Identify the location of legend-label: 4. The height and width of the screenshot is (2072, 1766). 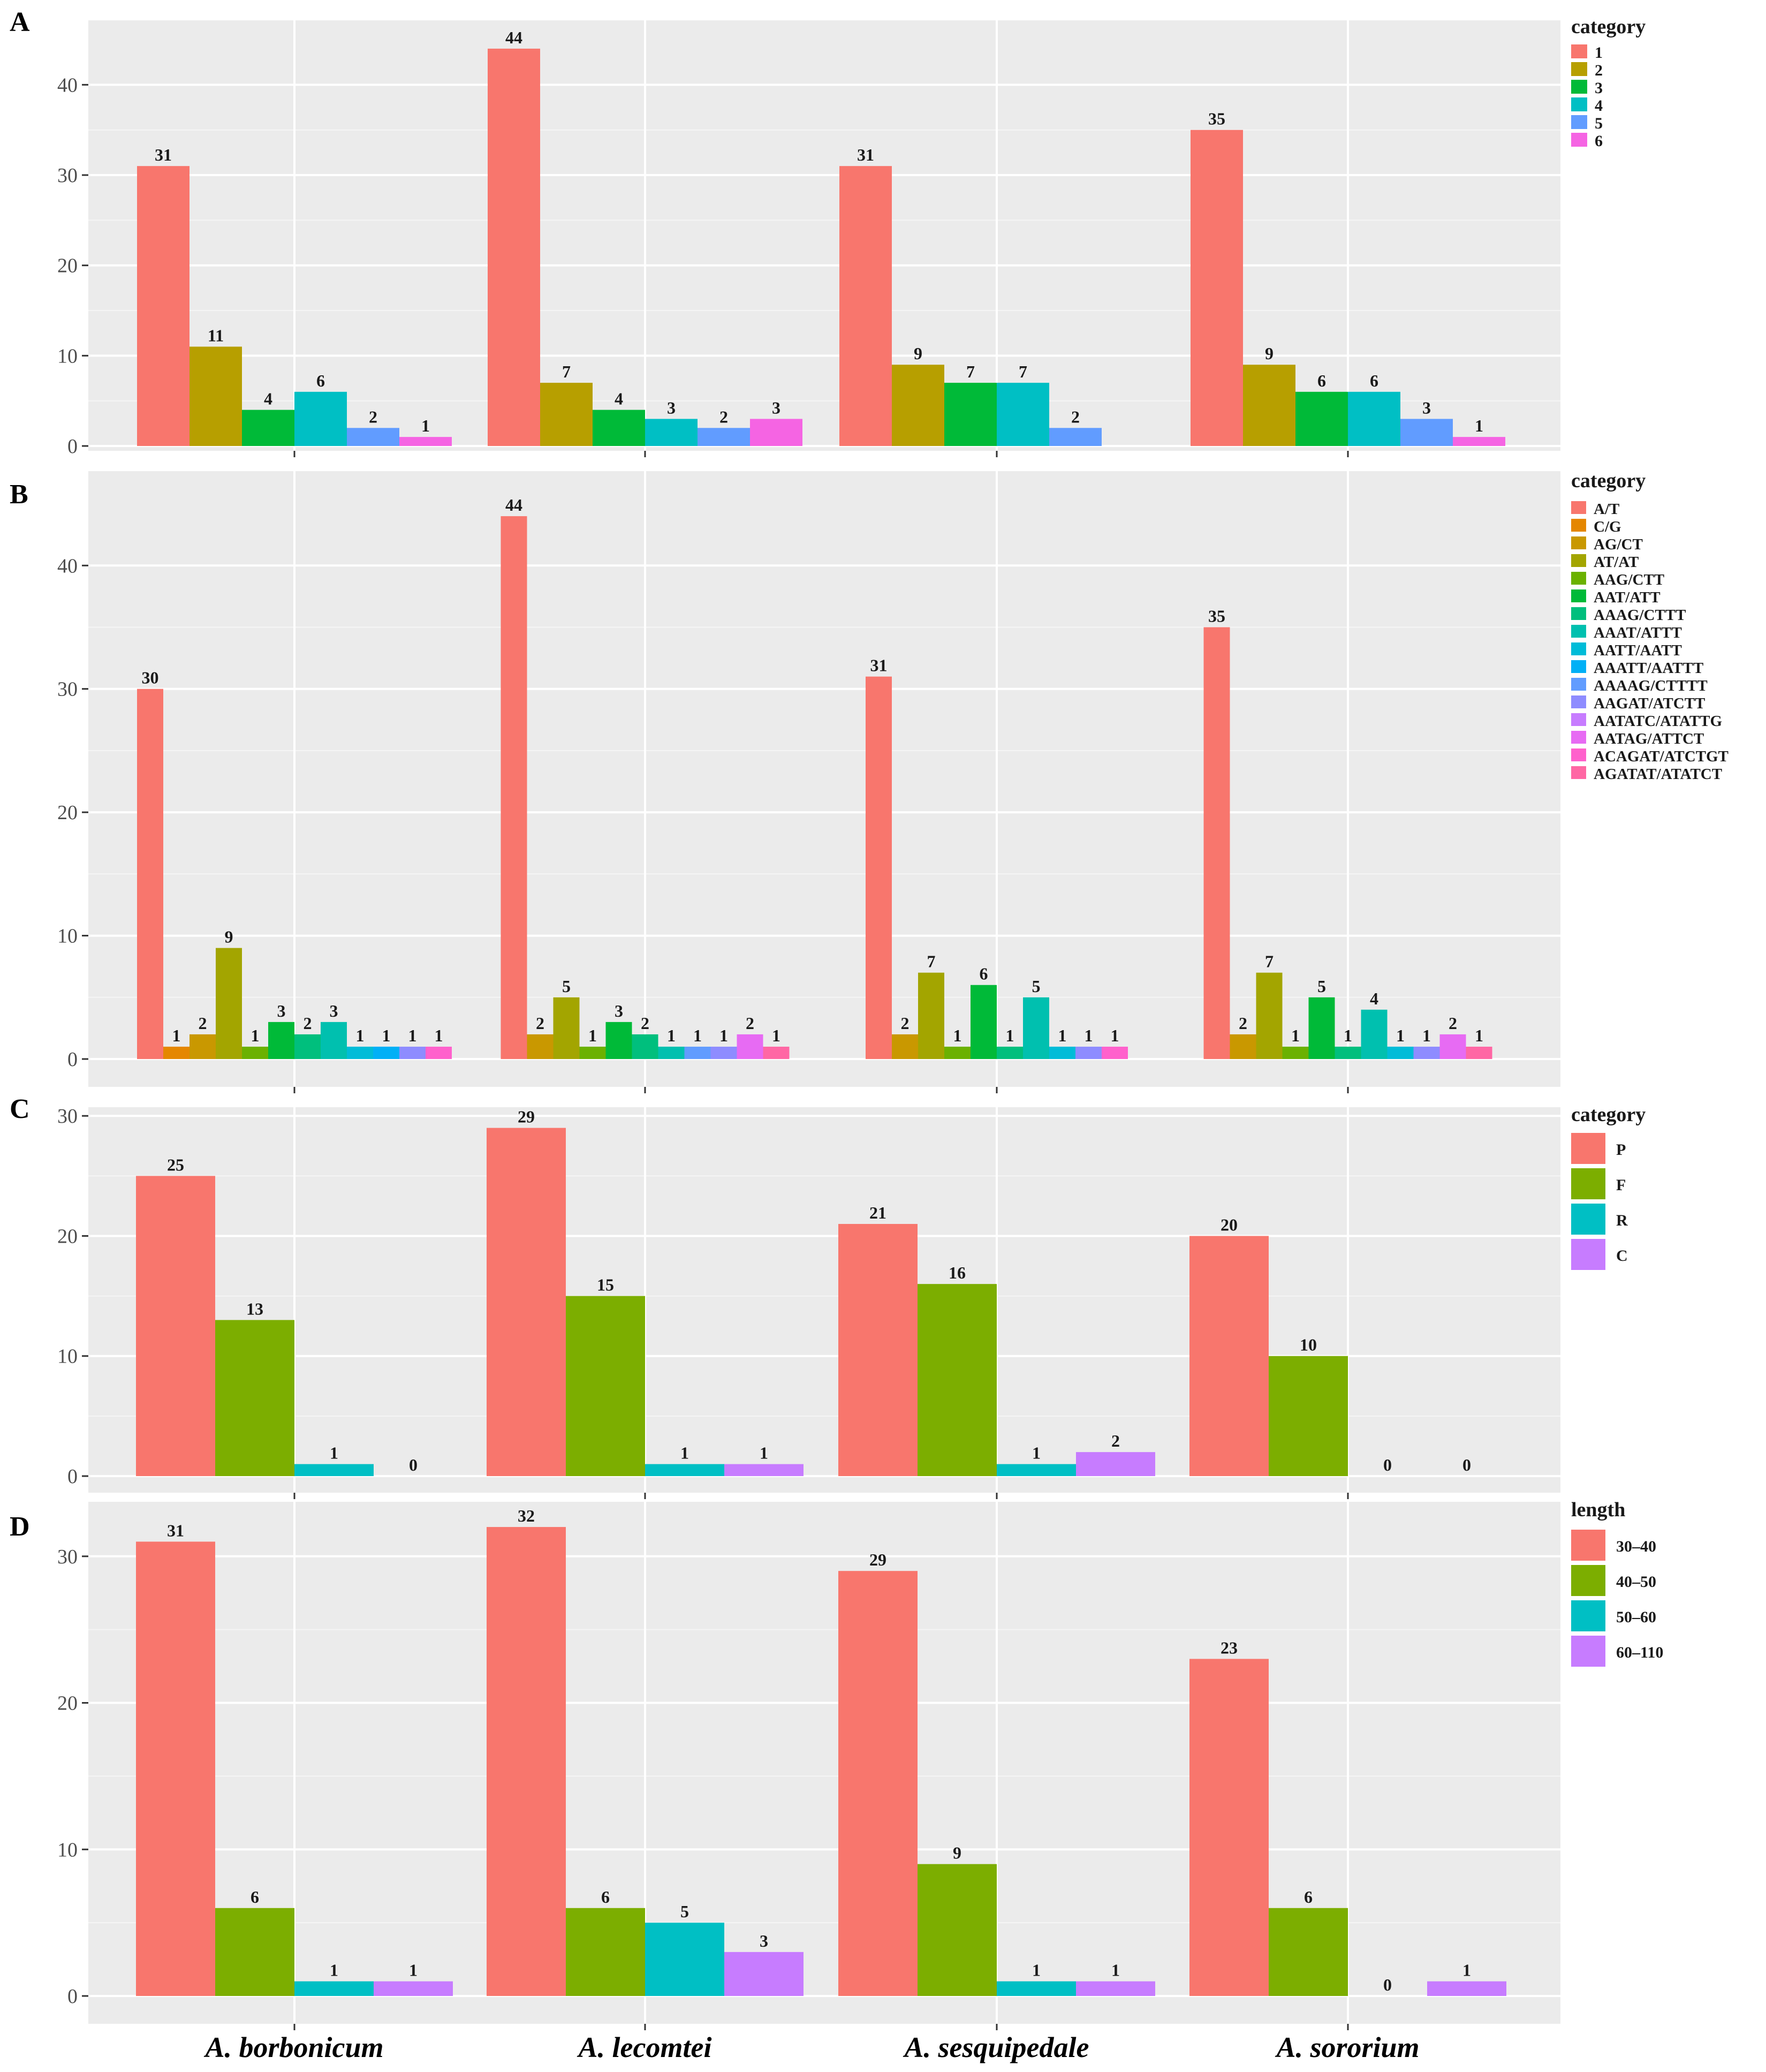
(1599, 106).